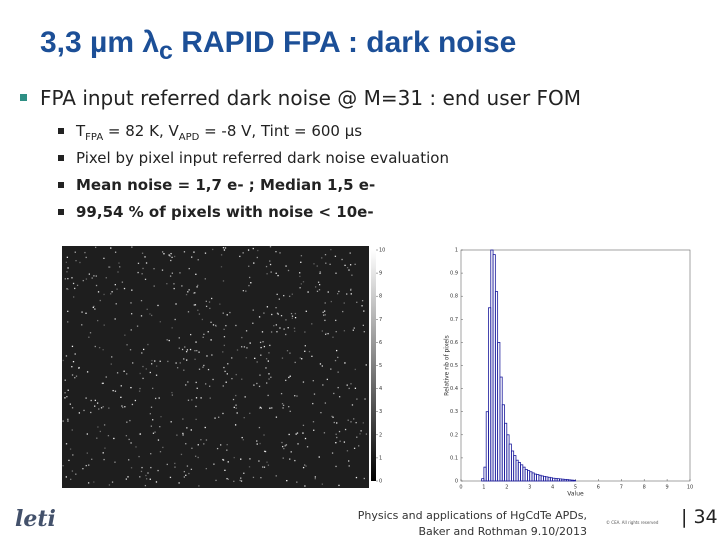  Describe the element at coordinates (344, 42) in the screenshot. I see `title-text: RAPID FPA : dark noise` at that location.